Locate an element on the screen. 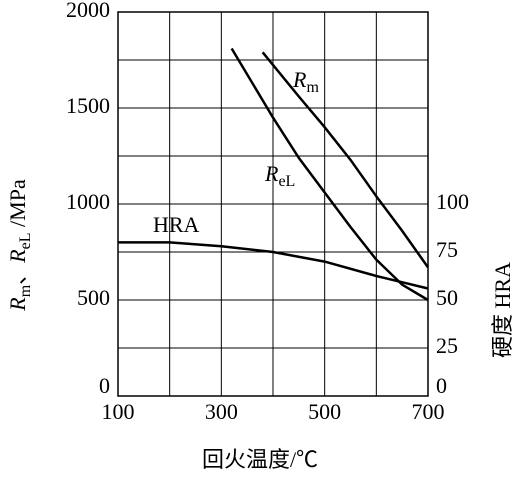 Image resolution: width=519 pixels, height=481 pixels. x-tick-label: 500 is located at coordinates (324, 411).